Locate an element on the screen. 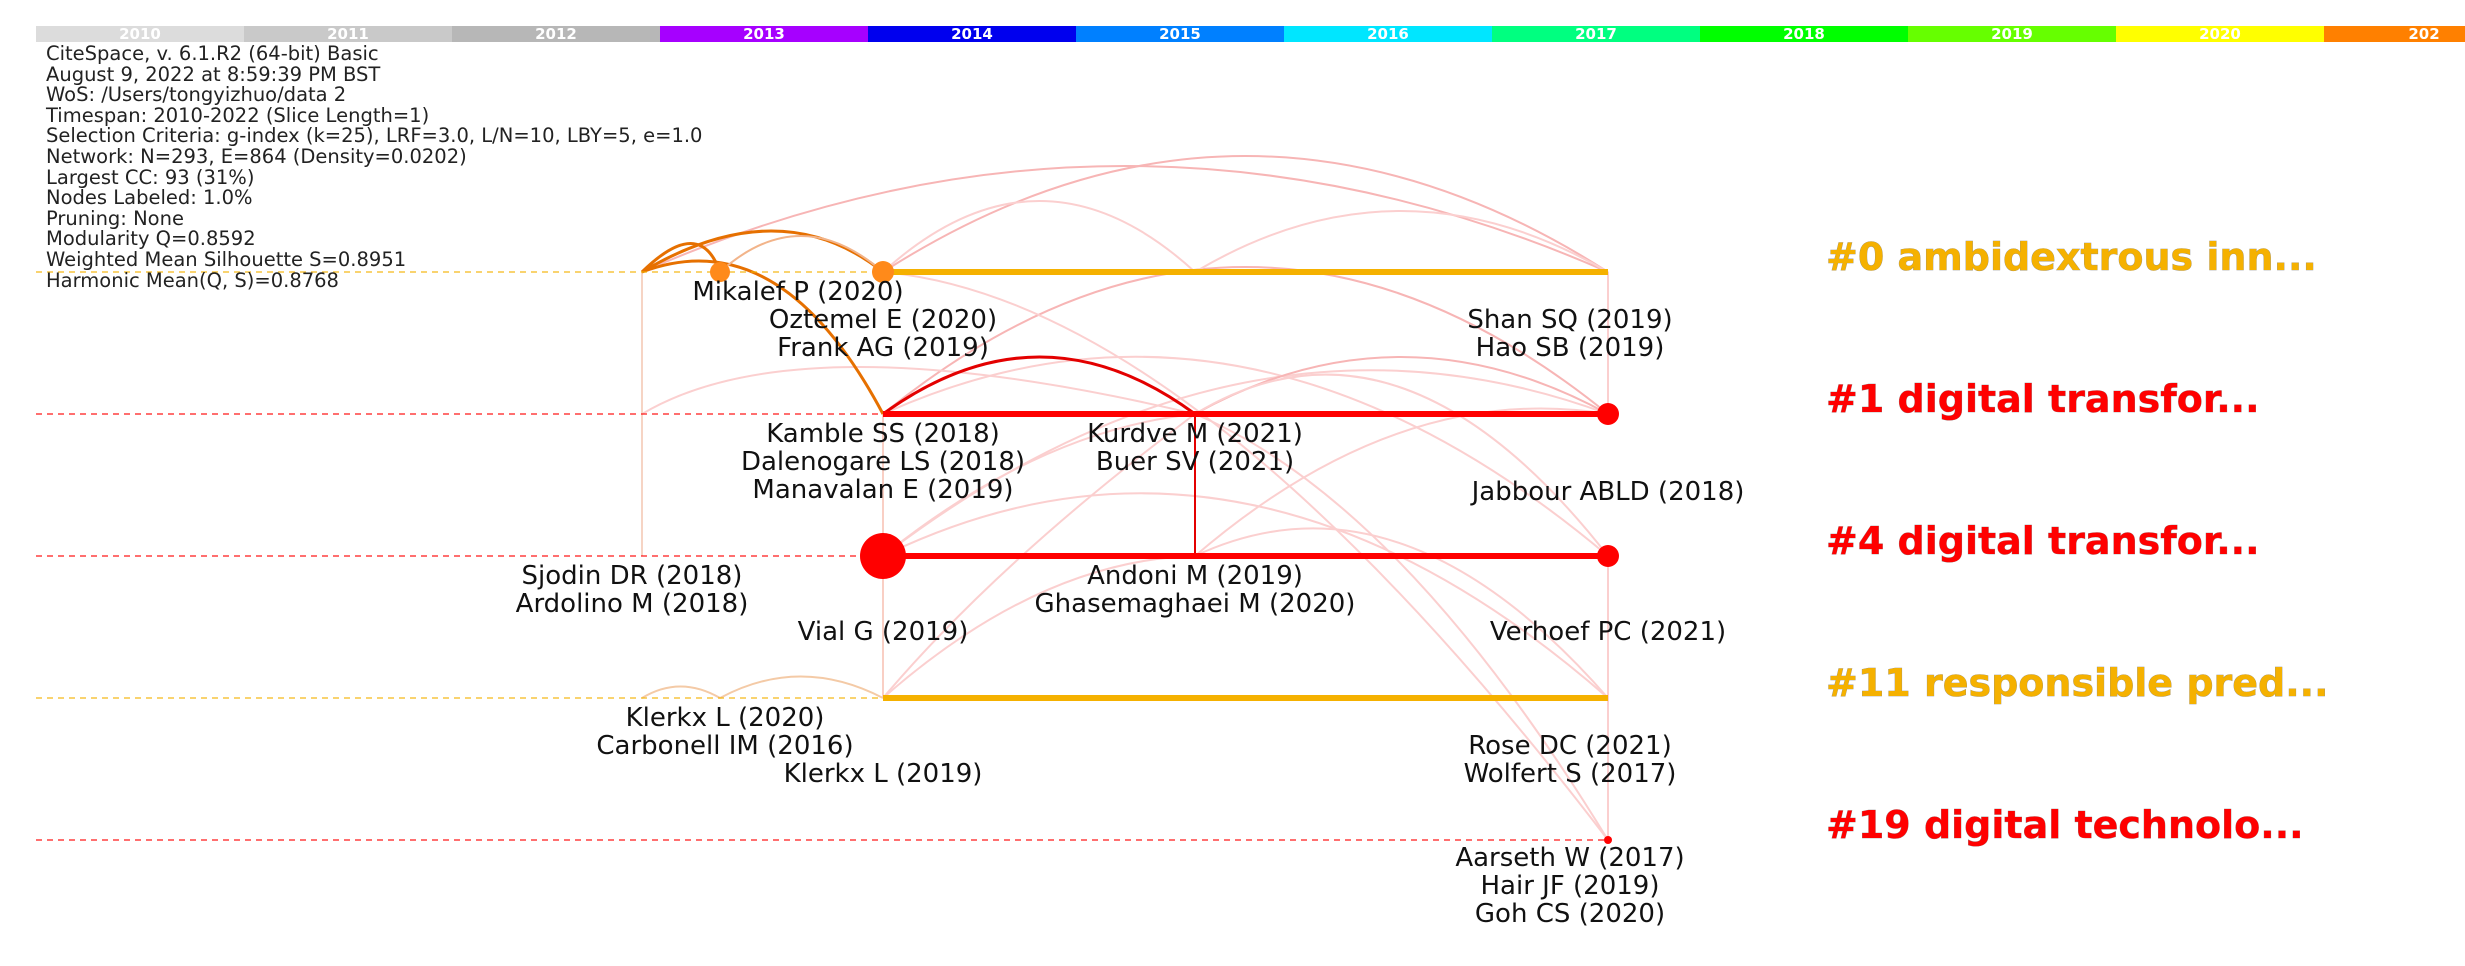 This screenshot has width=2465, height=966. reference-label: Ghasemaghaei M (2020) is located at coordinates (1195, 604).